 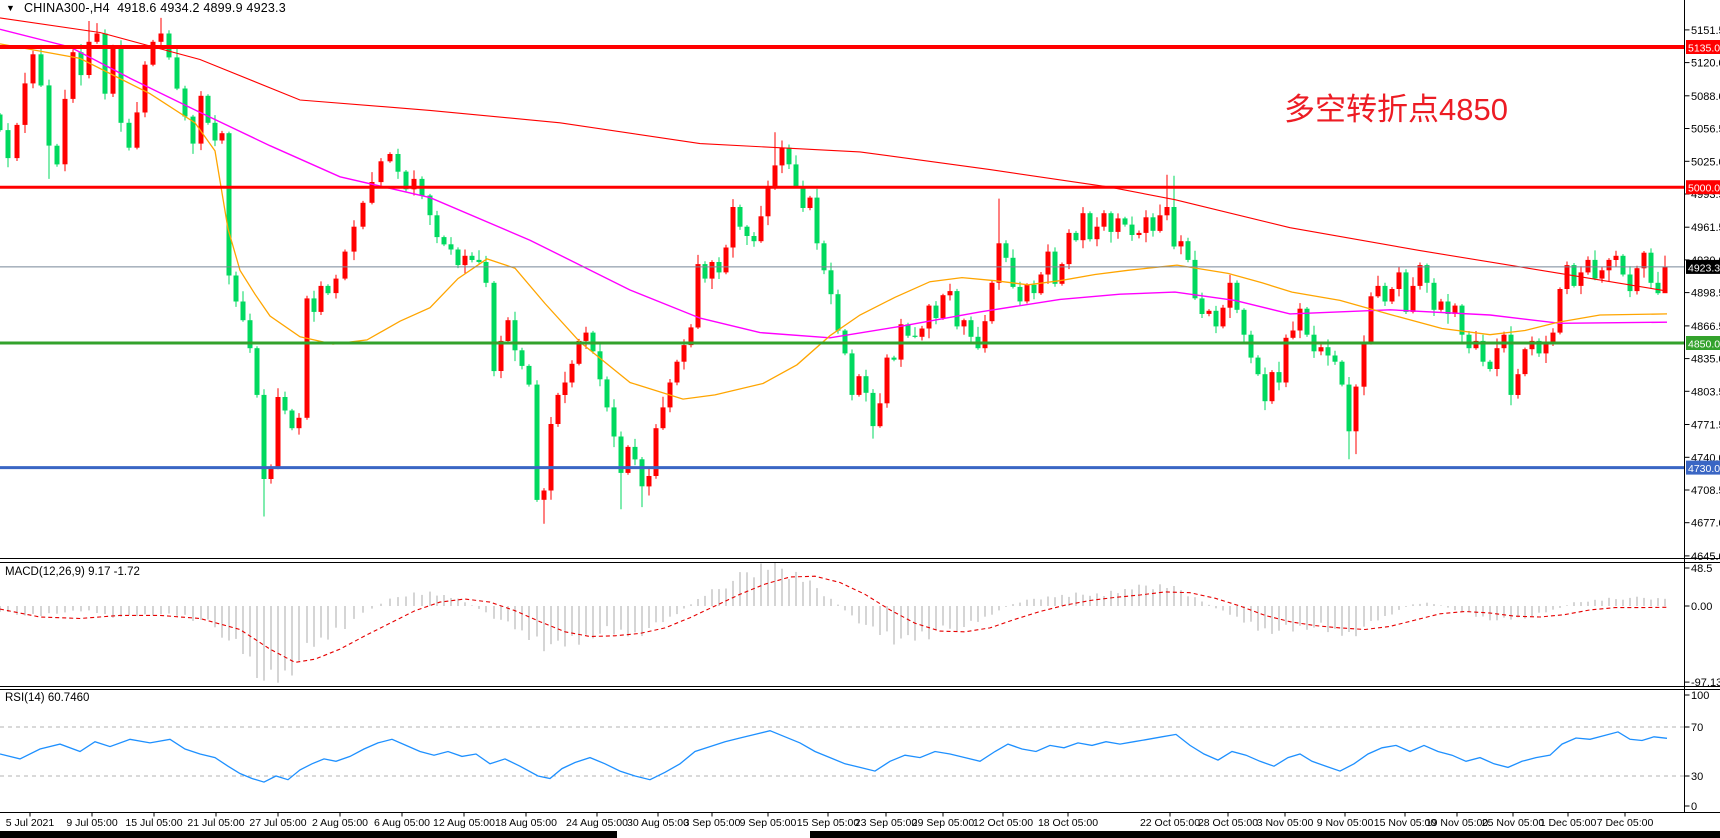 I want to click on price-tick-label: 4771.5, so click(x=1705, y=426).